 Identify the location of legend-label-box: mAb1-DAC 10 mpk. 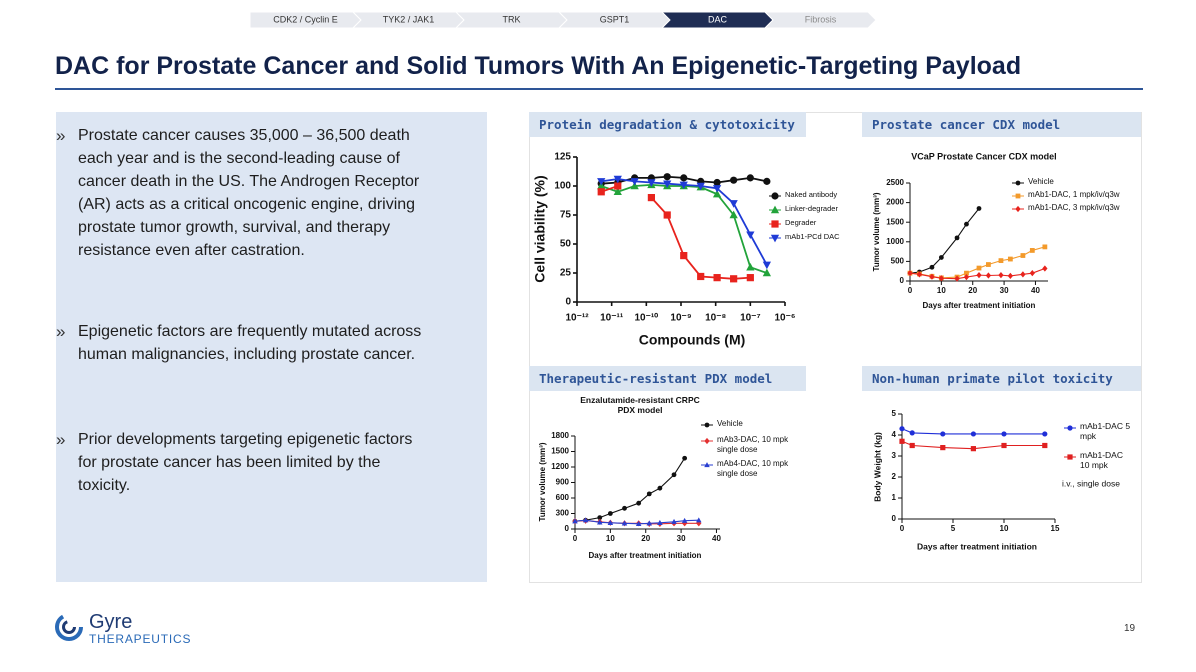
(1101, 460).